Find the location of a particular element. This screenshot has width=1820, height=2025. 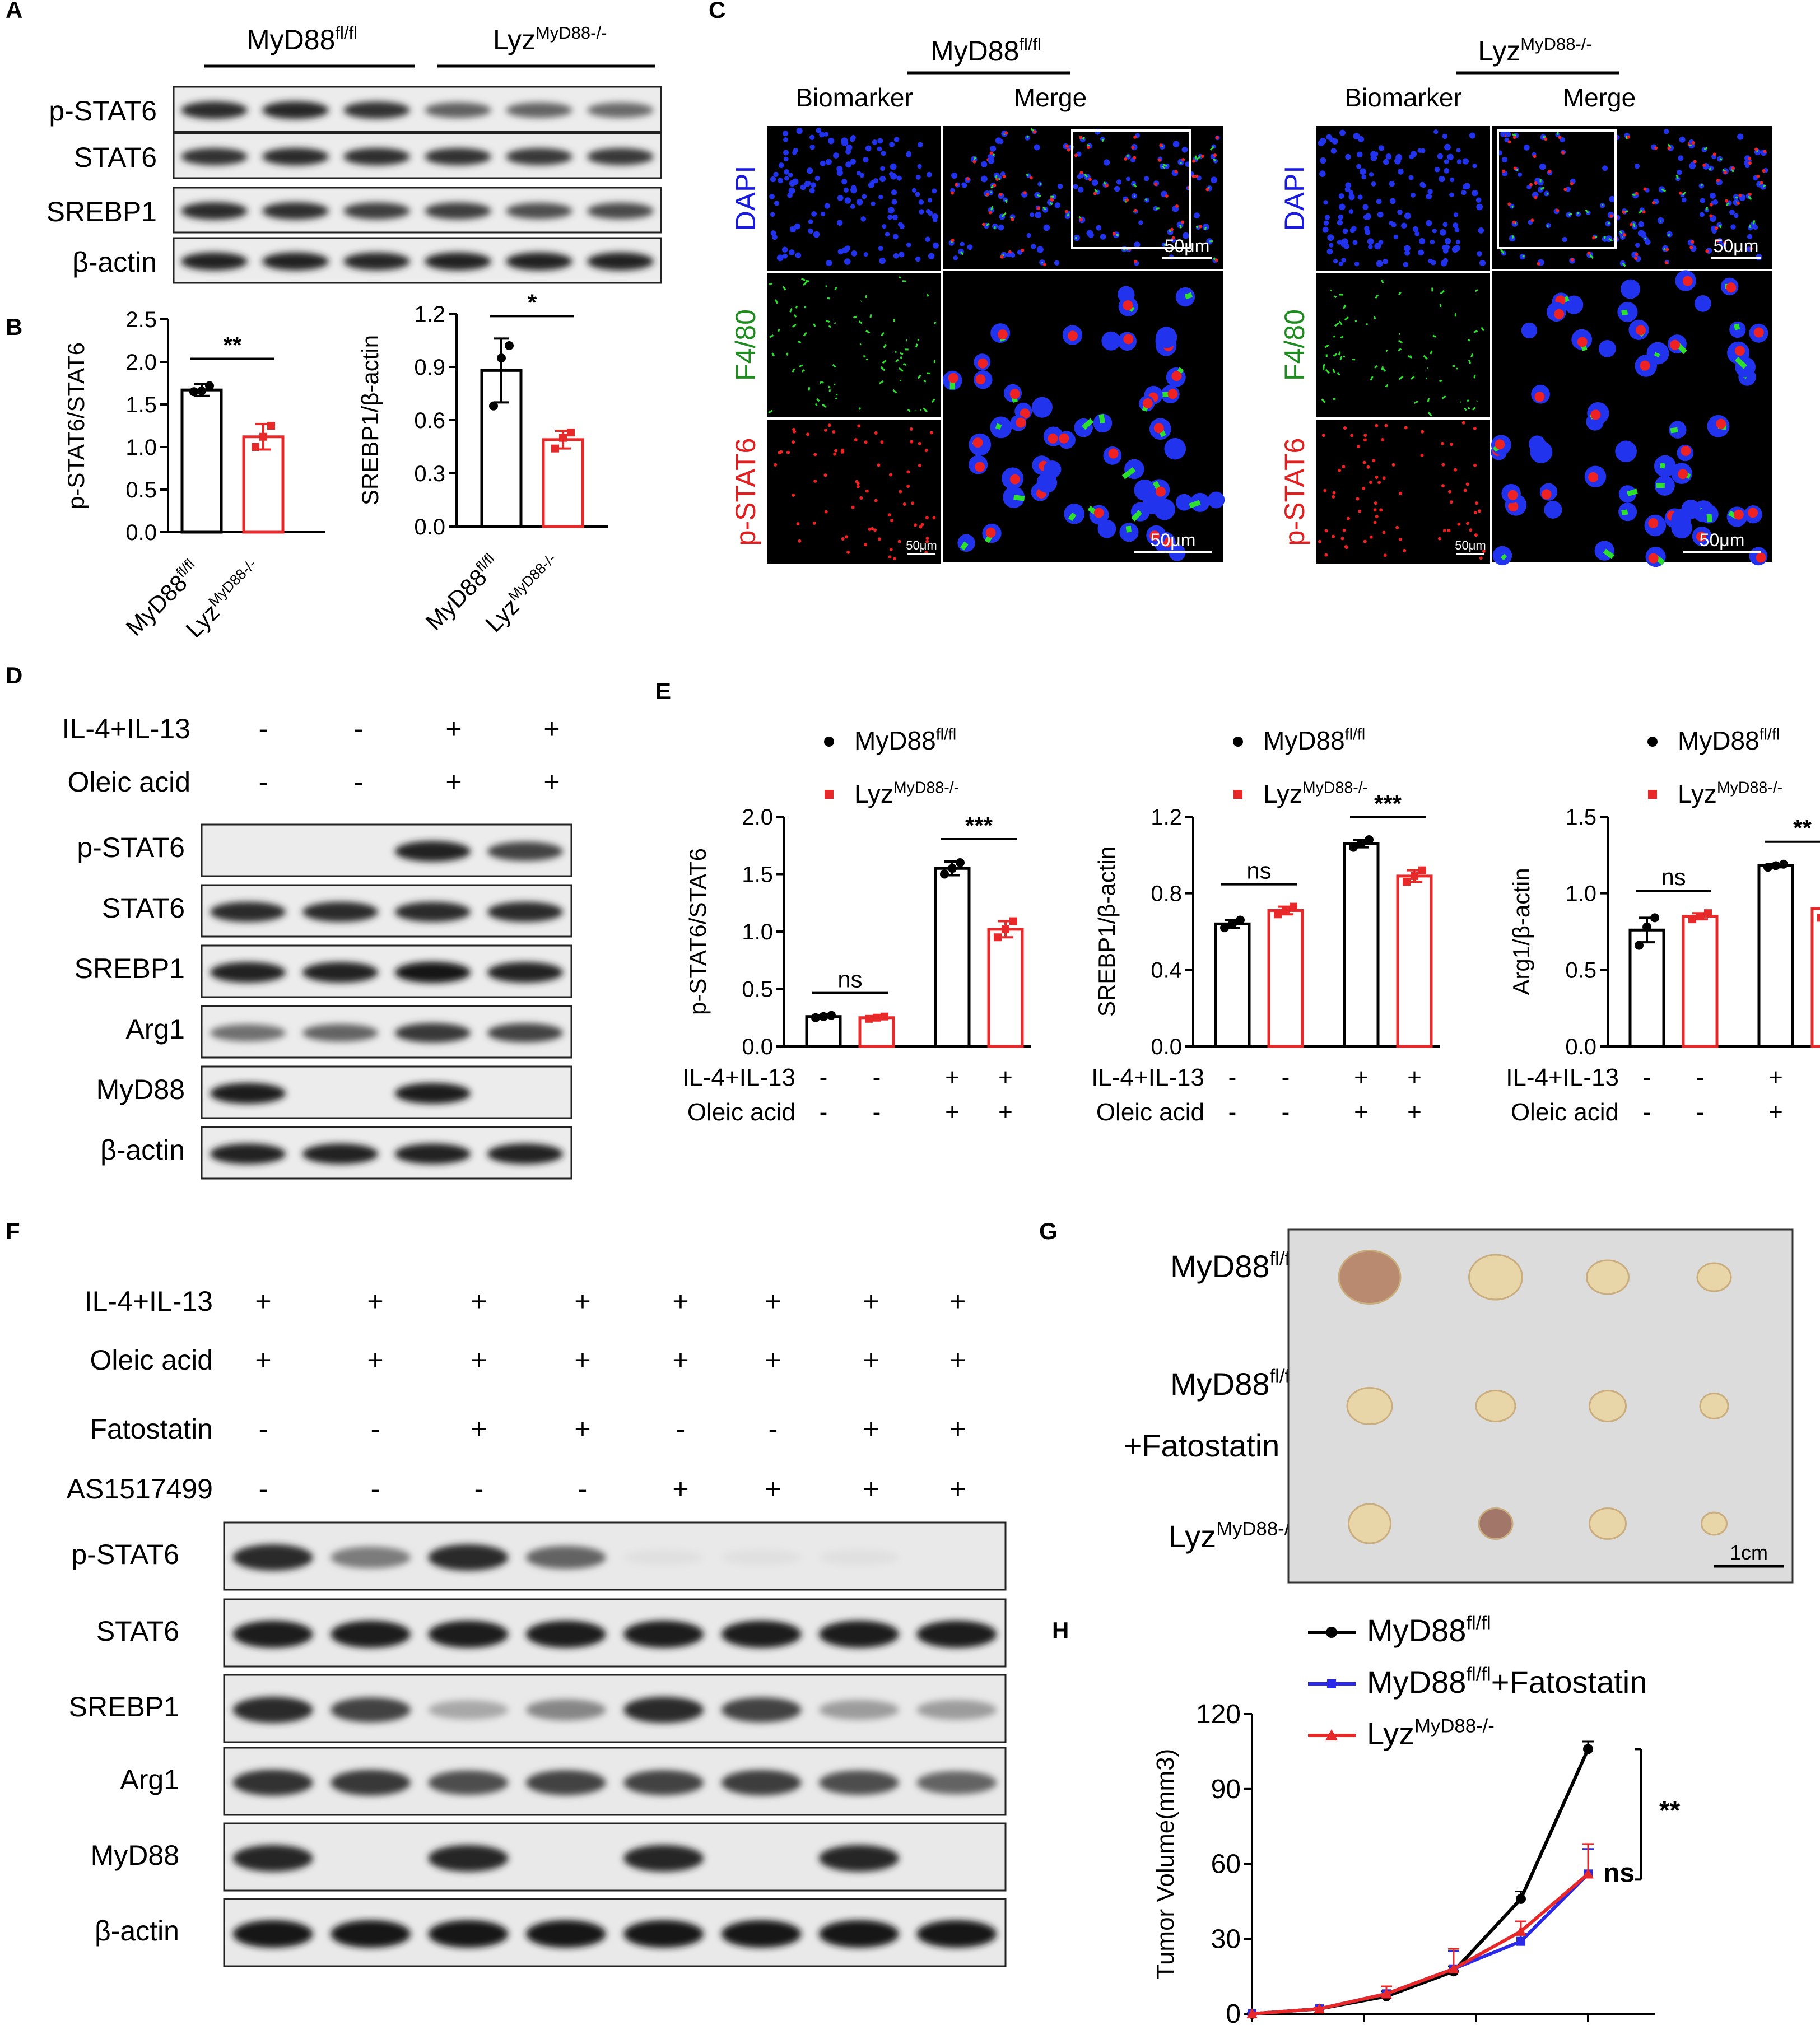

label-base: MyD88 is located at coordinates (1416, 1682).